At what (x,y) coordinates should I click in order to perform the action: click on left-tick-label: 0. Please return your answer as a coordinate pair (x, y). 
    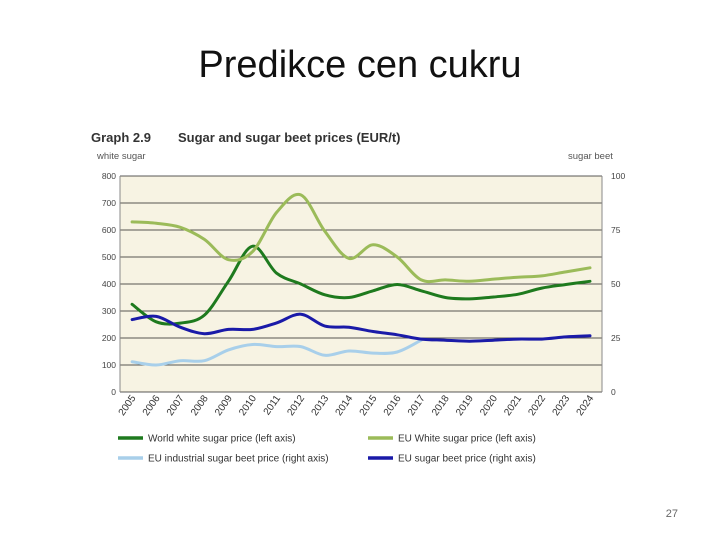
    Looking at the image, I should click on (113, 392).